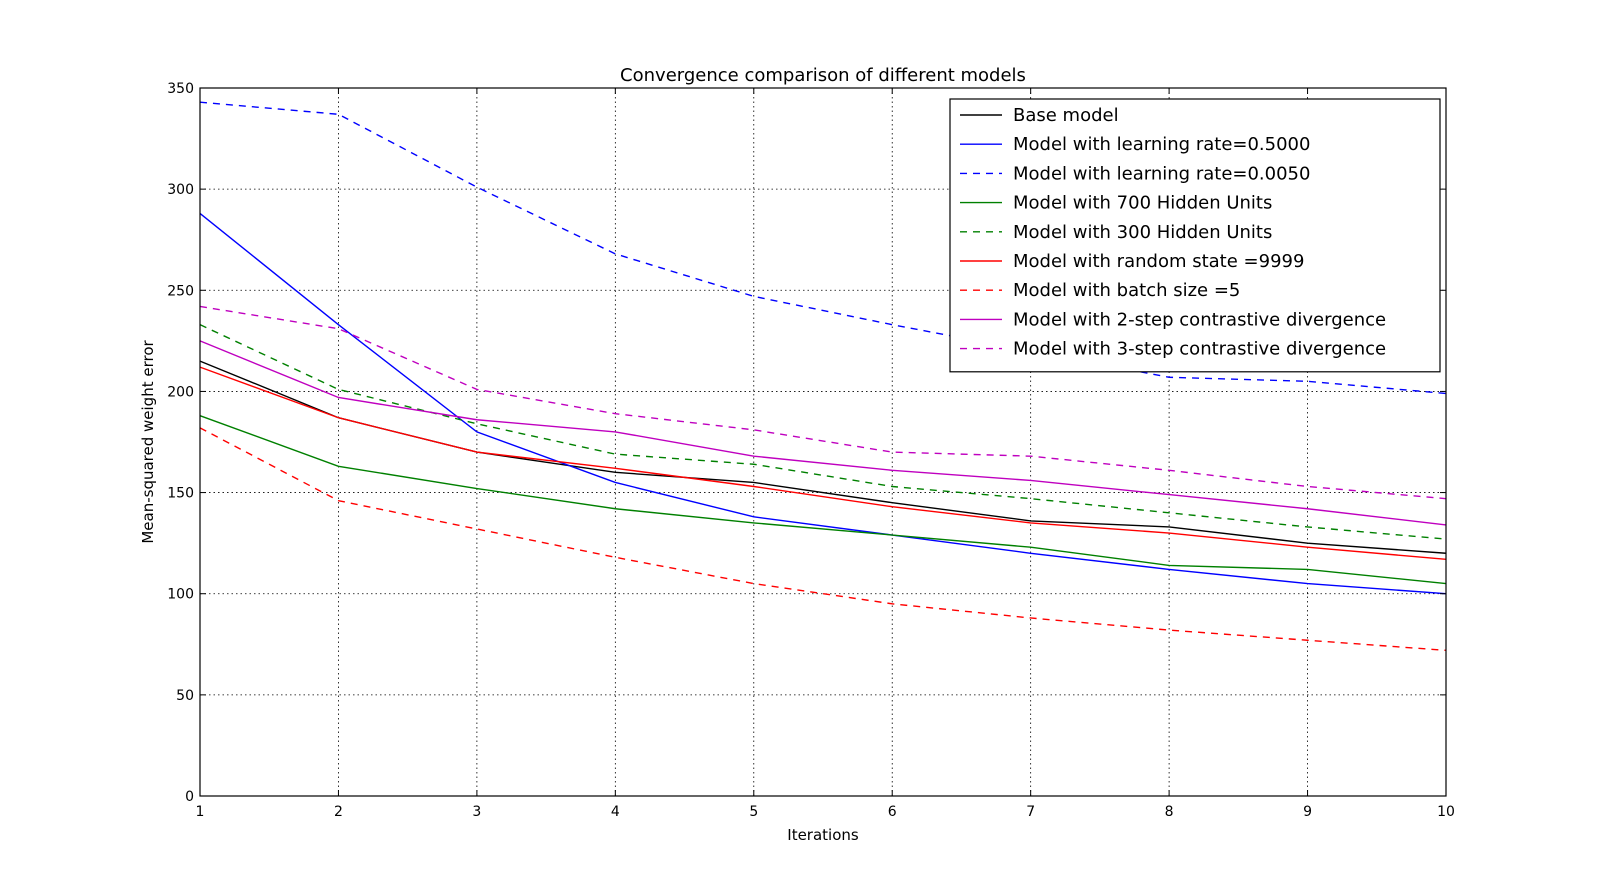 Image resolution: width=1600 pixels, height=880 pixels. Describe the element at coordinates (338, 812) in the screenshot. I see `x-tick-label: 2` at that location.